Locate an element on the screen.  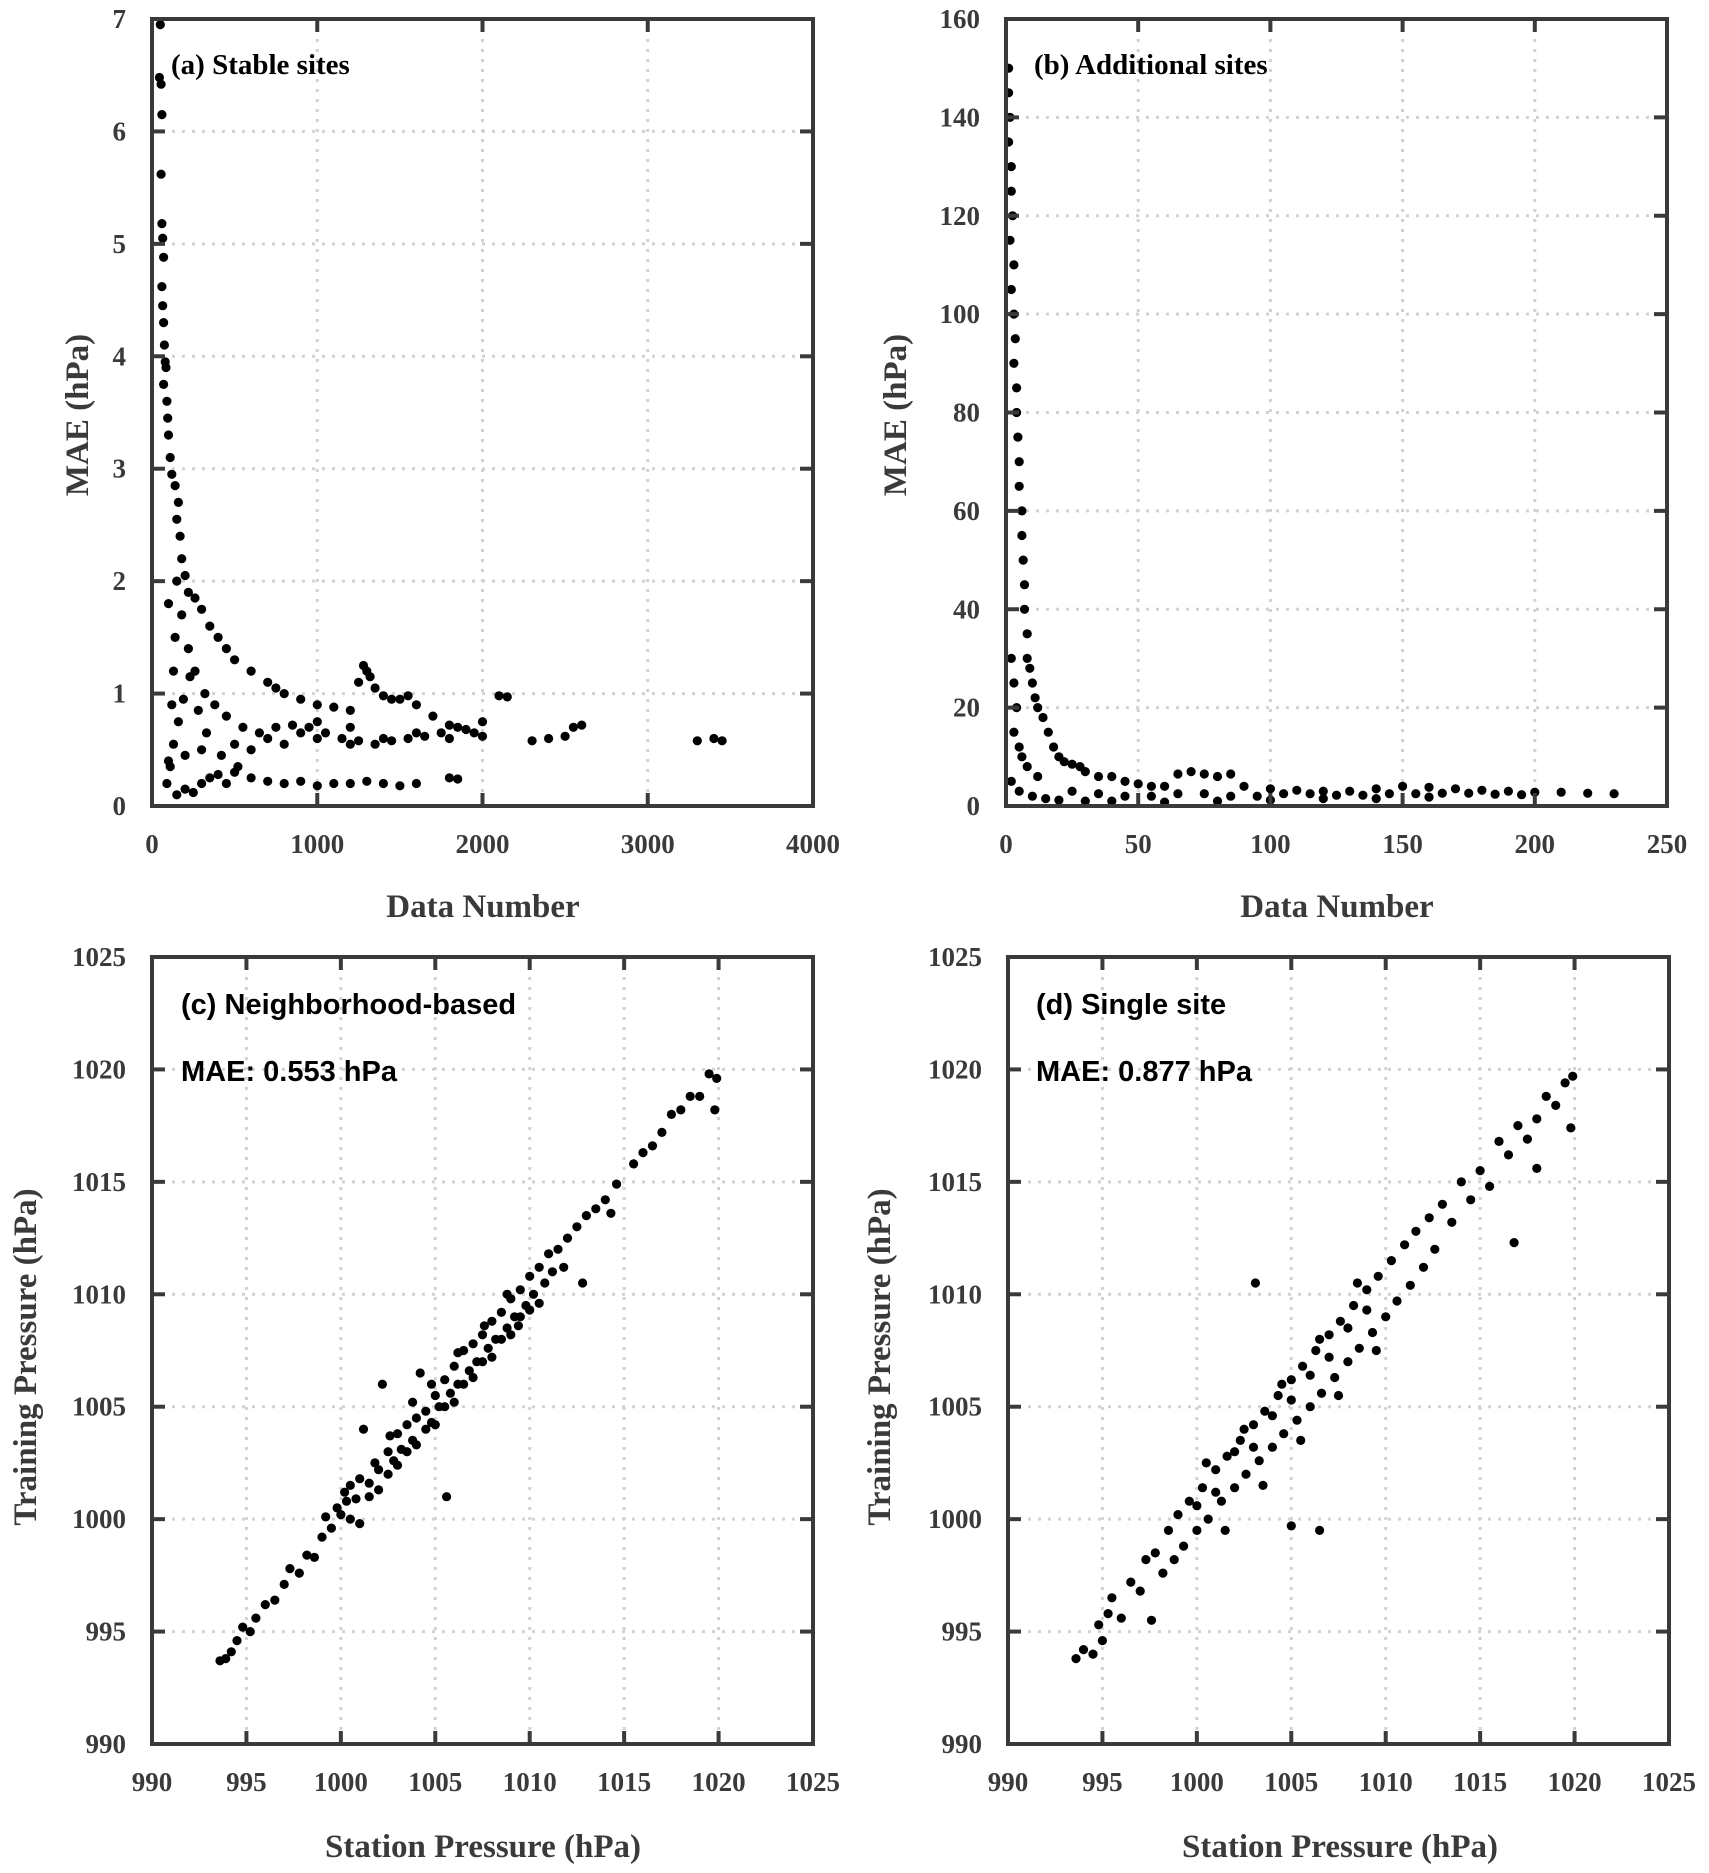
panel-d-y-tick-label: 990 is located at coordinates (962, 1744).